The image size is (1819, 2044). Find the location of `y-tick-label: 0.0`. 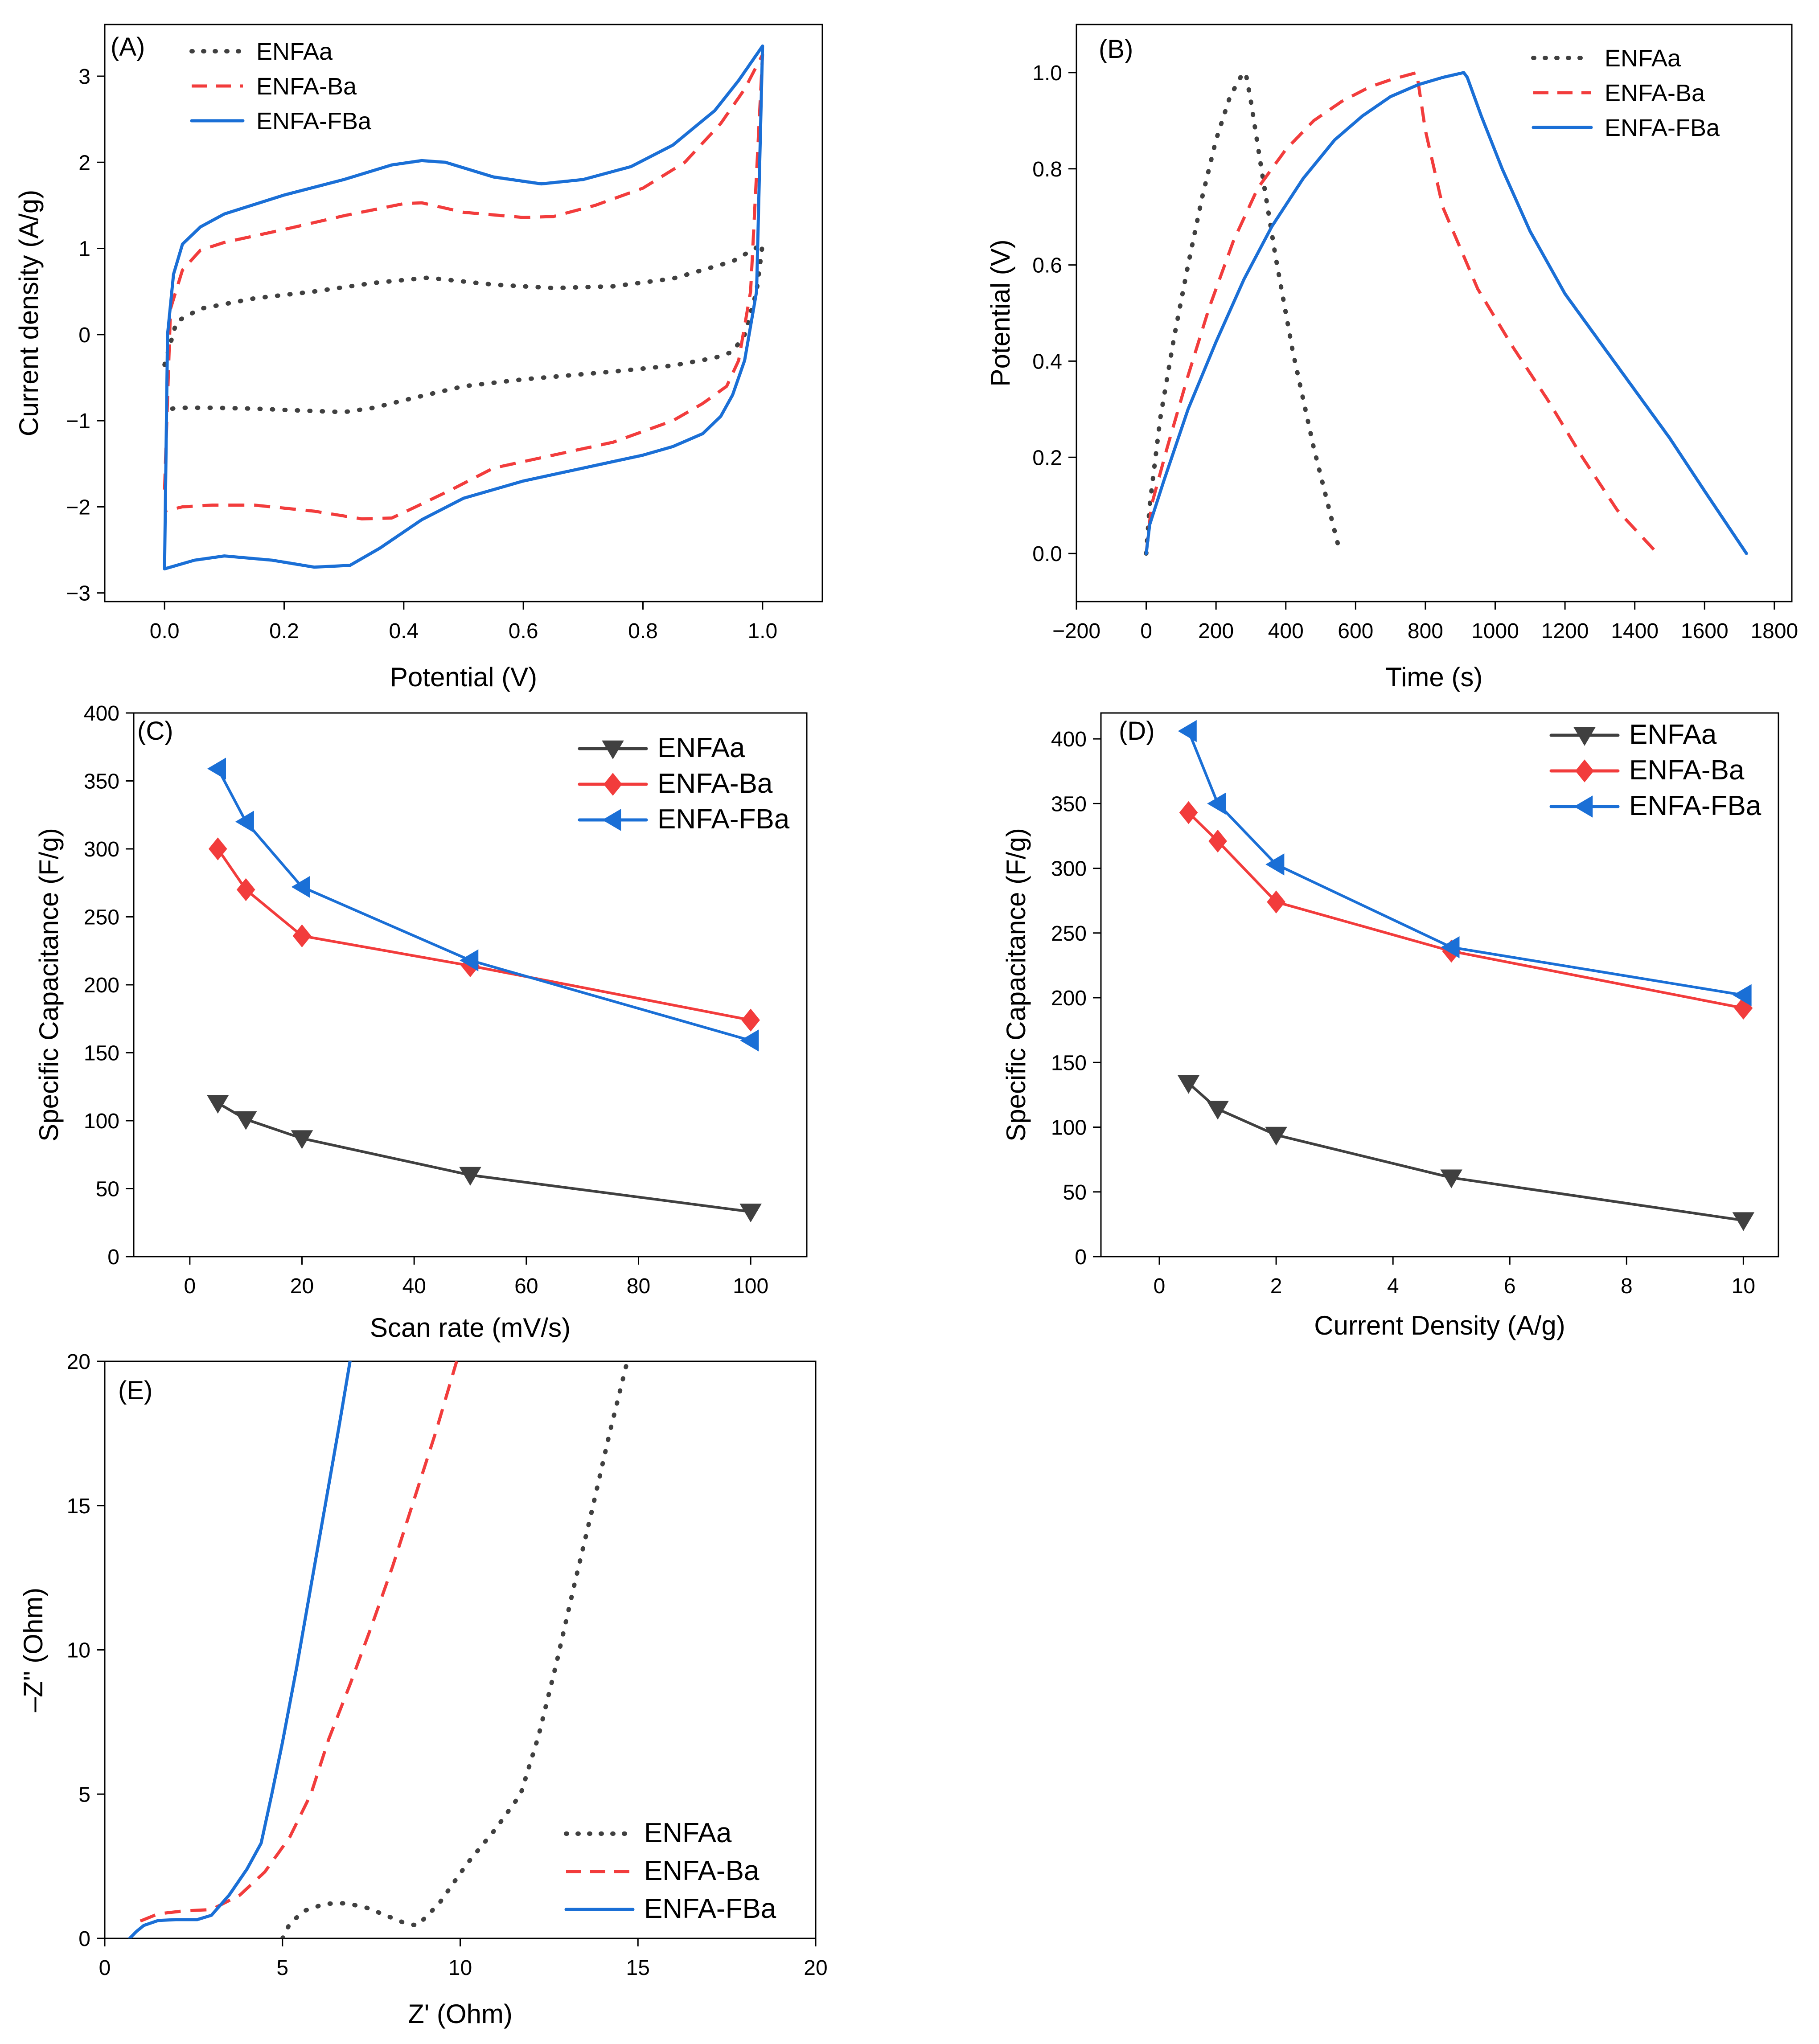

y-tick-label: 0.0 is located at coordinates (1047, 554).